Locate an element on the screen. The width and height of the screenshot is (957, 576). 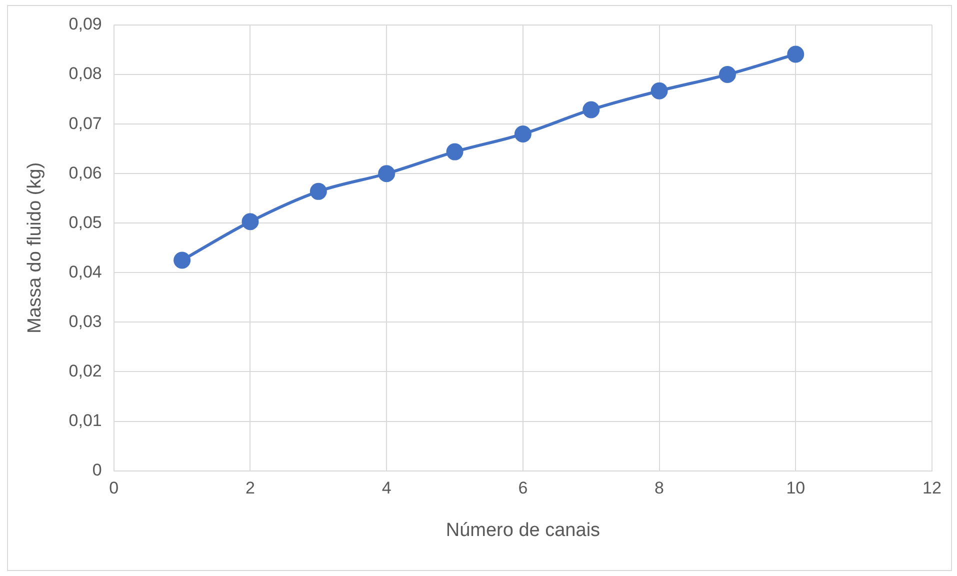
x-tick-label: 4 is located at coordinates (387, 488).